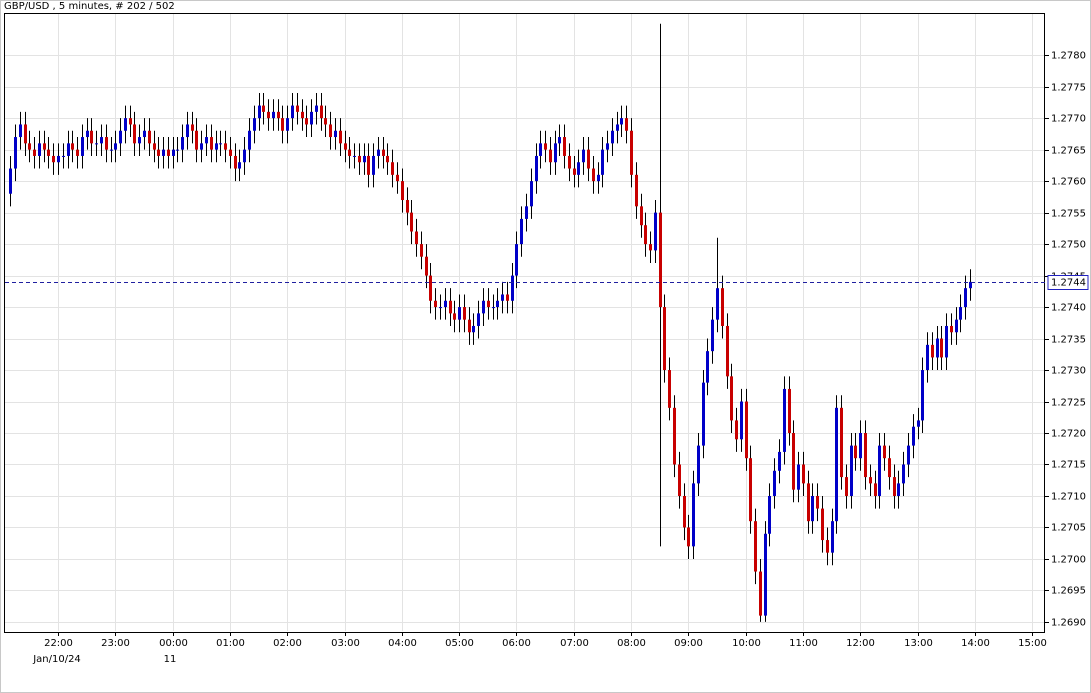 The image size is (1091, 693). What do you see at coordinates (115, 643) in the screenshot?
I see `x-tick-label: 23:00` at bounding box center [115, 643].